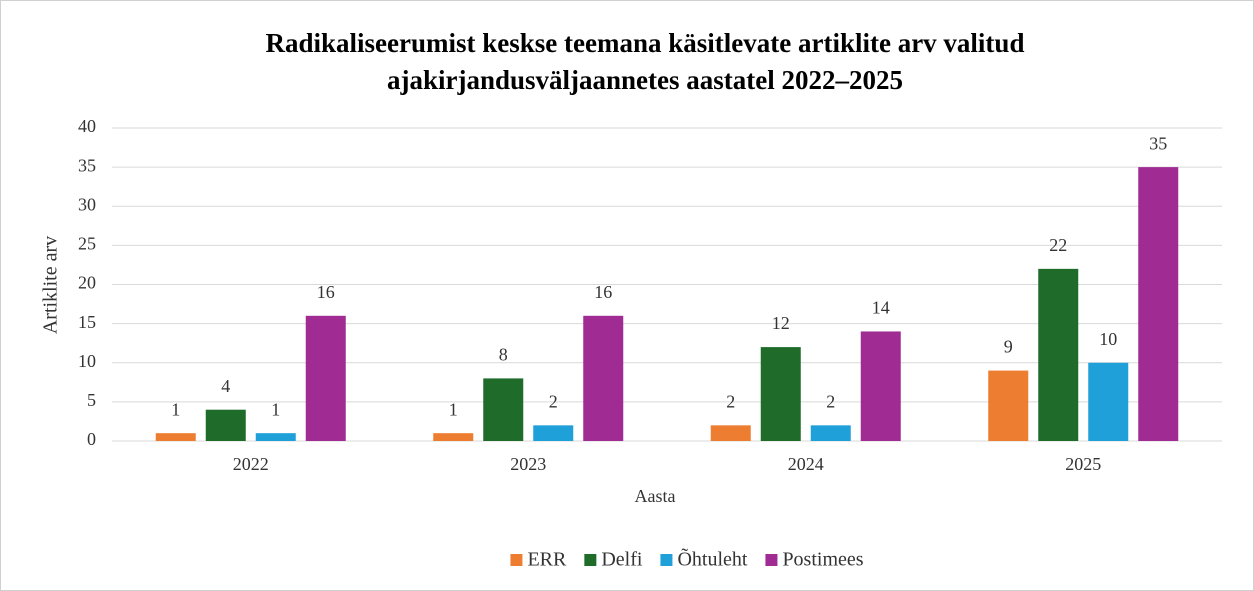 The image size is (1254, 591). What do you see at coordinates (547, 560) in the screenshot?
I see `legend-label: ERR` at bounding box center [547, 560].